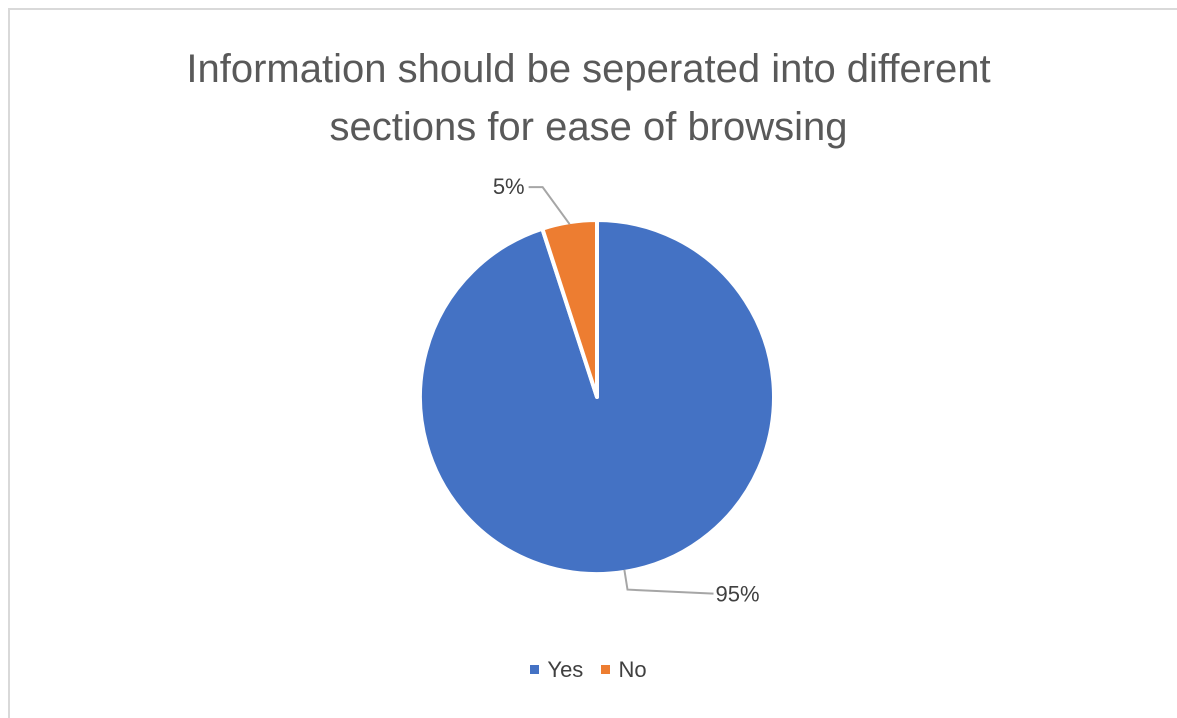 The image size is (1177, 718). I want to click on leader-line-no, so click(549, 205).